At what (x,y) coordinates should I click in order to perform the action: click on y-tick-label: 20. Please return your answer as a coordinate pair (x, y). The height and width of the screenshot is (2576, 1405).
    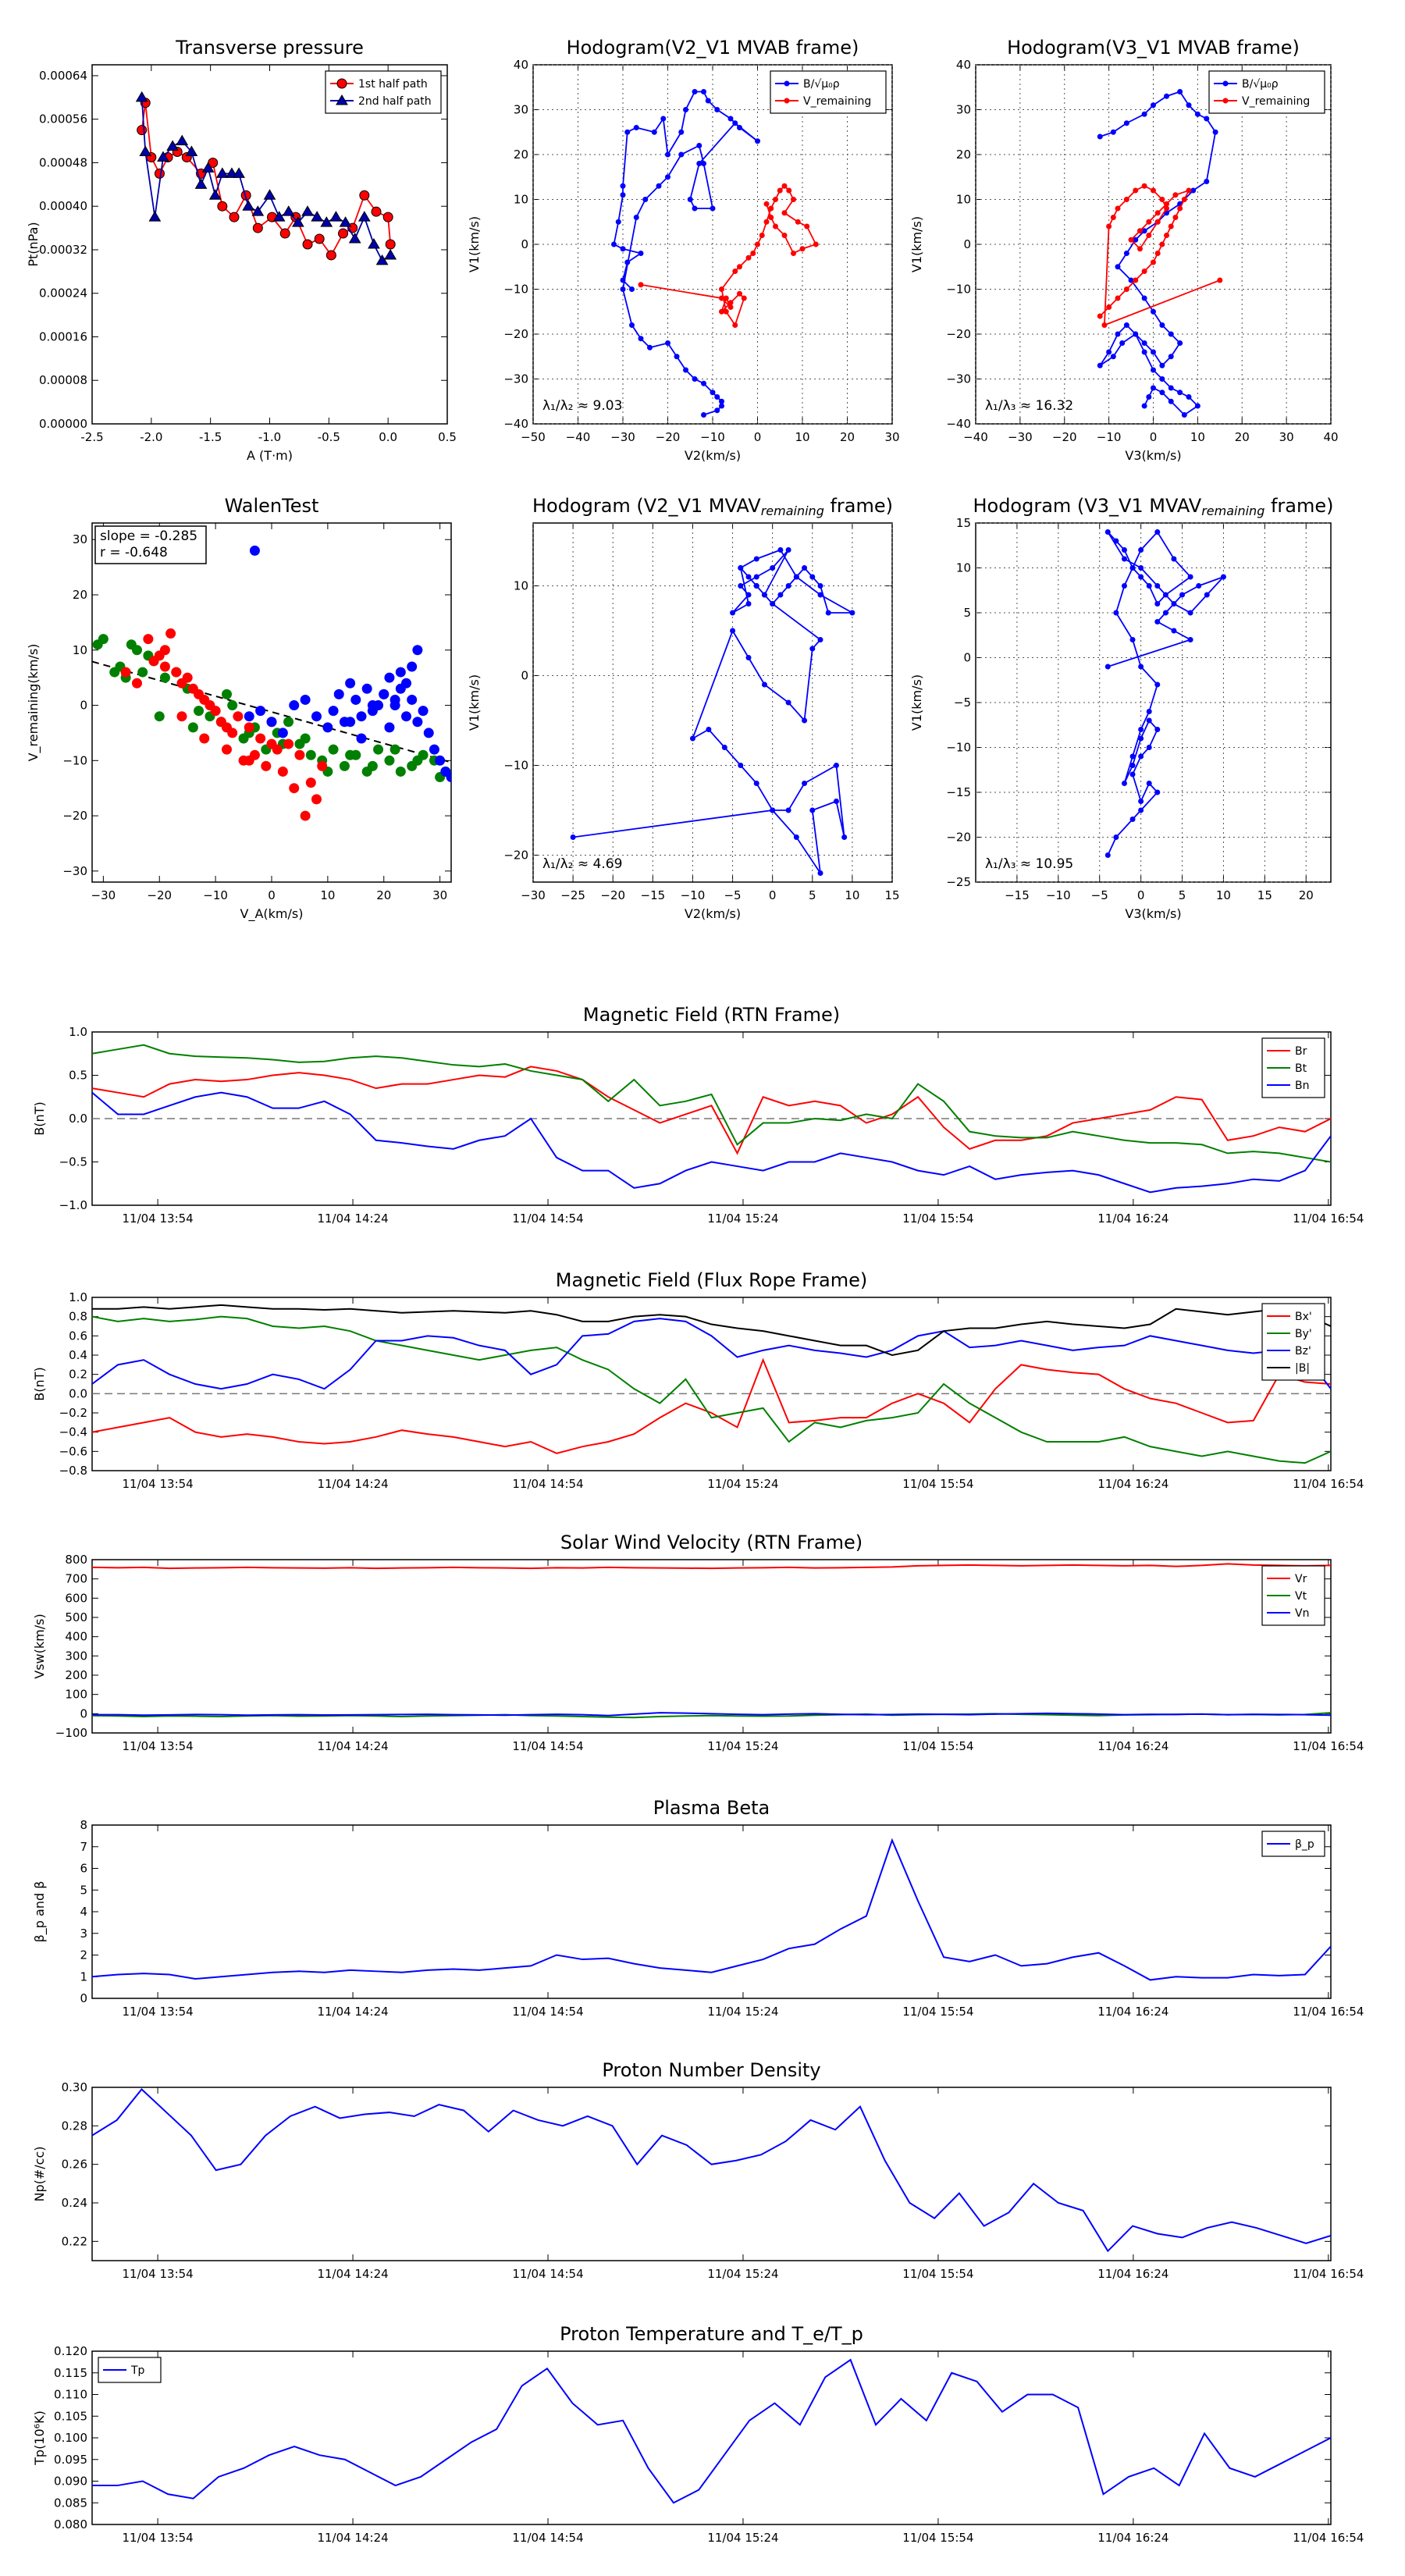
    Looking at the image, I should click on (80, 595).